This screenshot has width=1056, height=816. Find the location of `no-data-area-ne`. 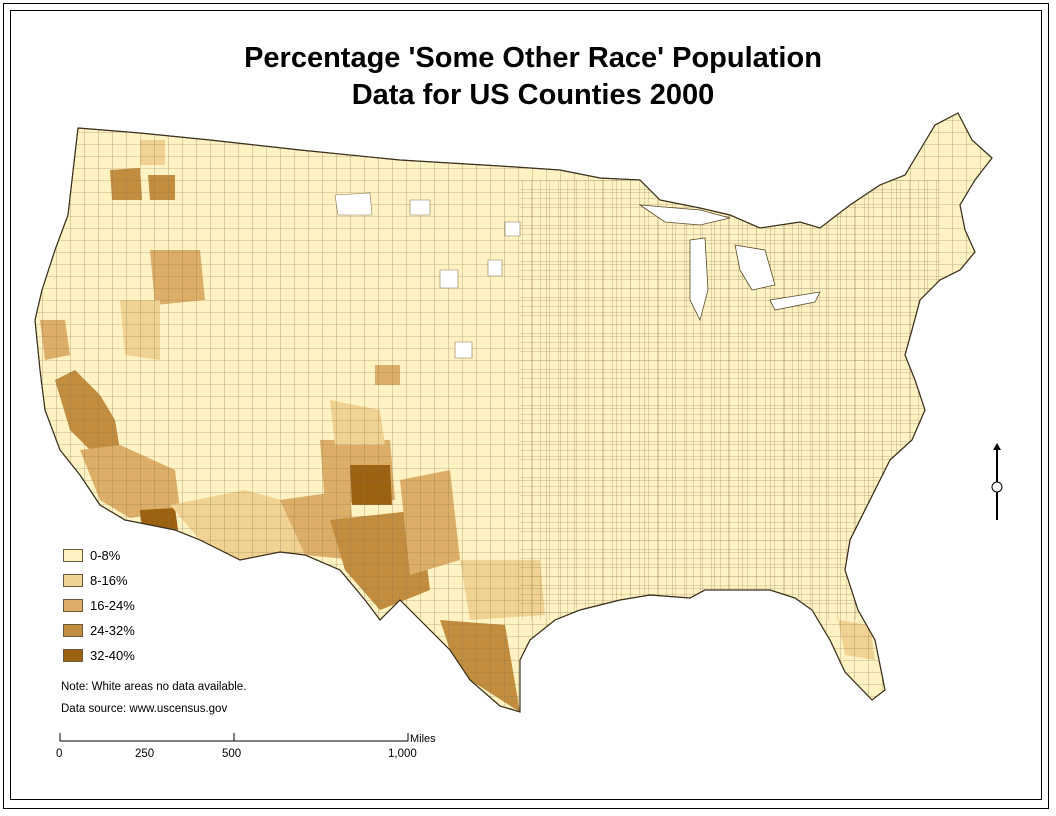

no-data-area-ne is located at coordinates (463, 350).